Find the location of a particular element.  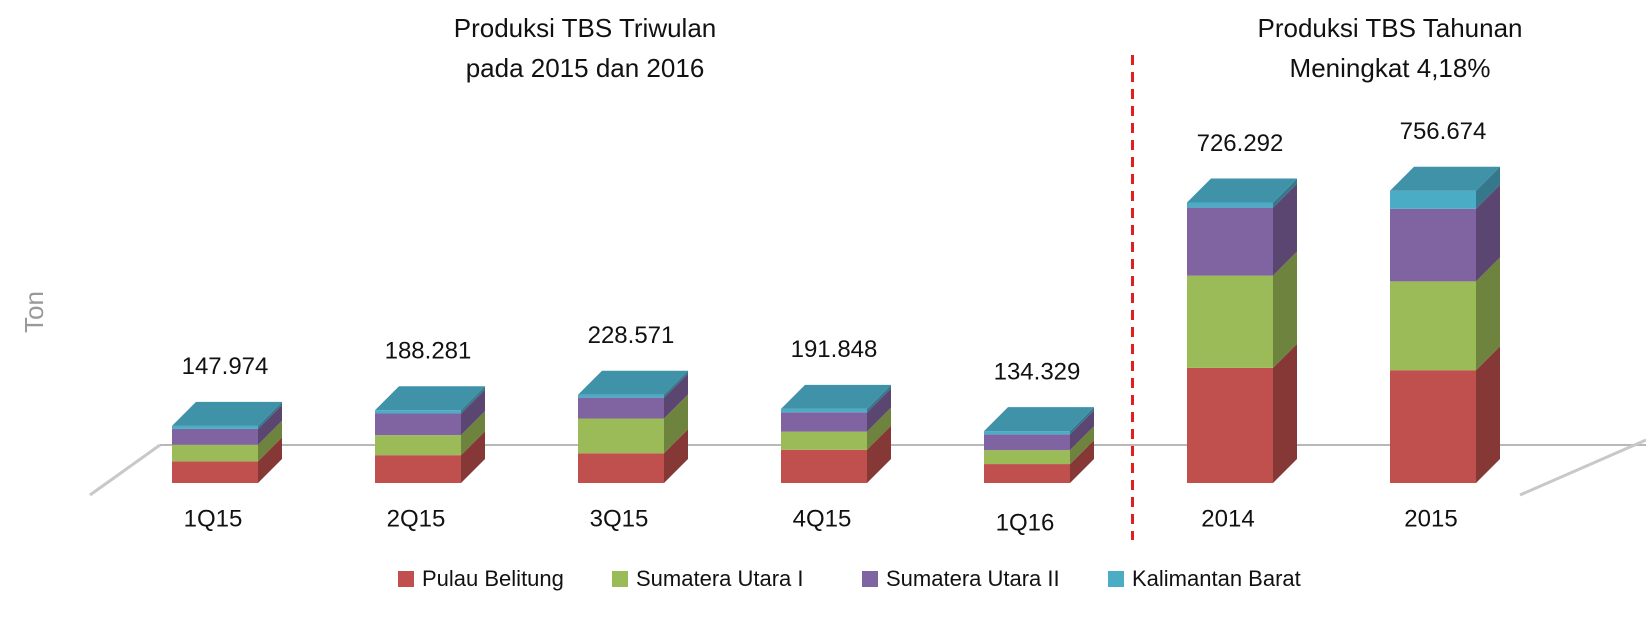

legend-label: Kalimantan Barat is located at coordinates (1216, 578).